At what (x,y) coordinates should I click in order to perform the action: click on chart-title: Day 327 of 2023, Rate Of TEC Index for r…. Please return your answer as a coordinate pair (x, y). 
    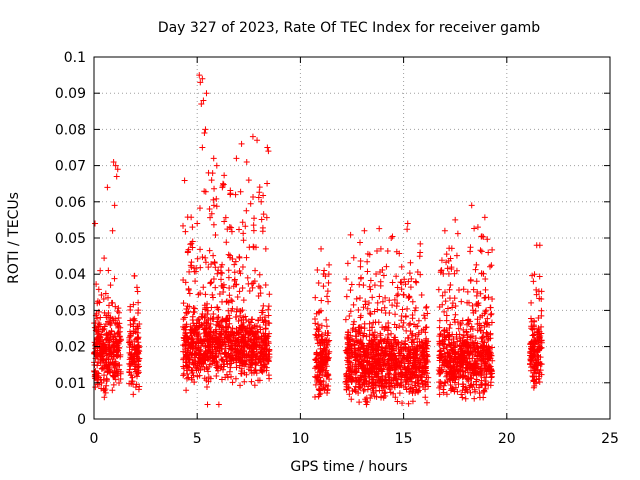
    Looking at the image, I should click on (349, 28).